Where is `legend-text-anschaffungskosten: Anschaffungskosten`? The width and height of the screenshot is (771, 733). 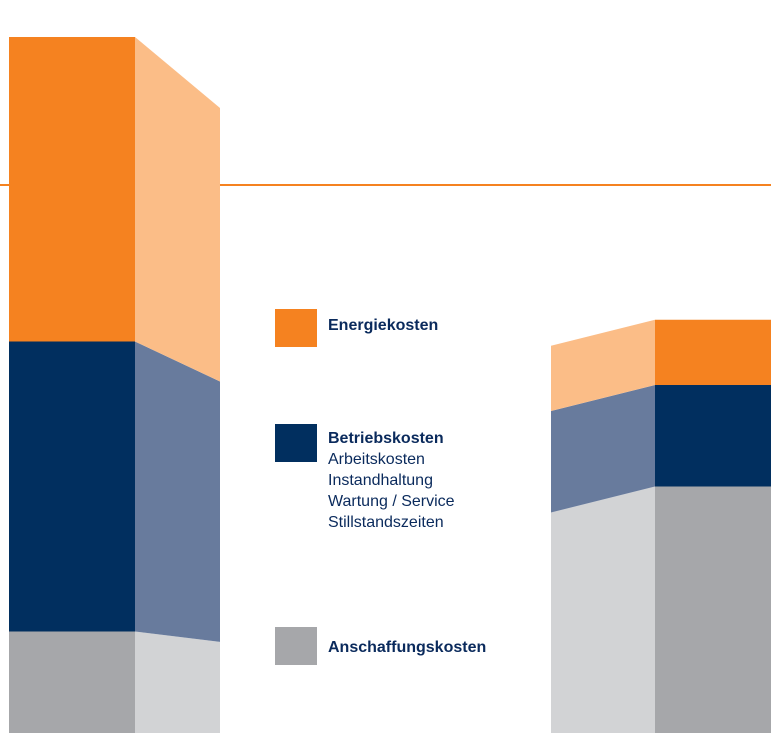 legend-text-anschaffungskosten: Anschaffungskosten is located at coordinates (407, 647).